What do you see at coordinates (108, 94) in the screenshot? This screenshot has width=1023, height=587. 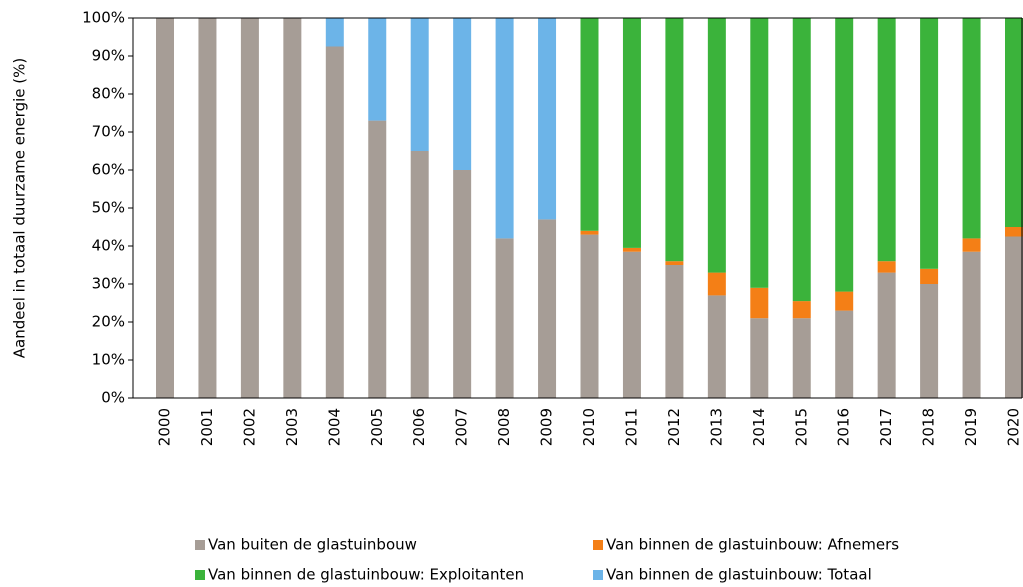 I see `y-tick-label: 80%` at bounding box center [108, 94].